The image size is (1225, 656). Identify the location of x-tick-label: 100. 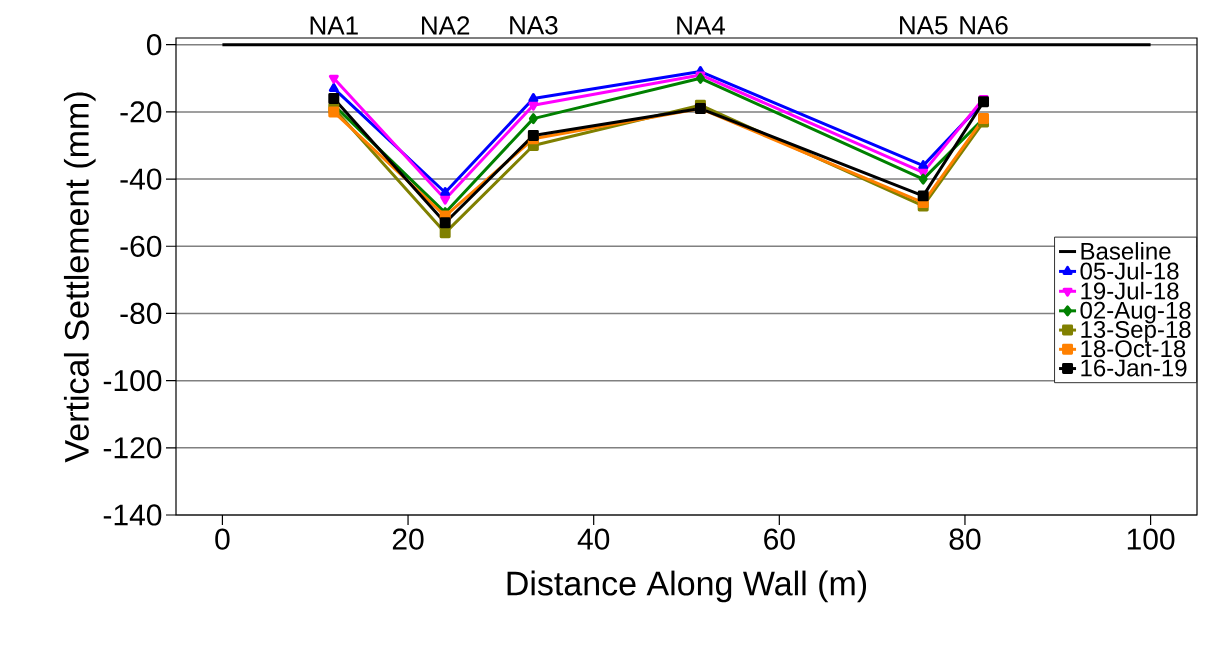
(1151, 539).